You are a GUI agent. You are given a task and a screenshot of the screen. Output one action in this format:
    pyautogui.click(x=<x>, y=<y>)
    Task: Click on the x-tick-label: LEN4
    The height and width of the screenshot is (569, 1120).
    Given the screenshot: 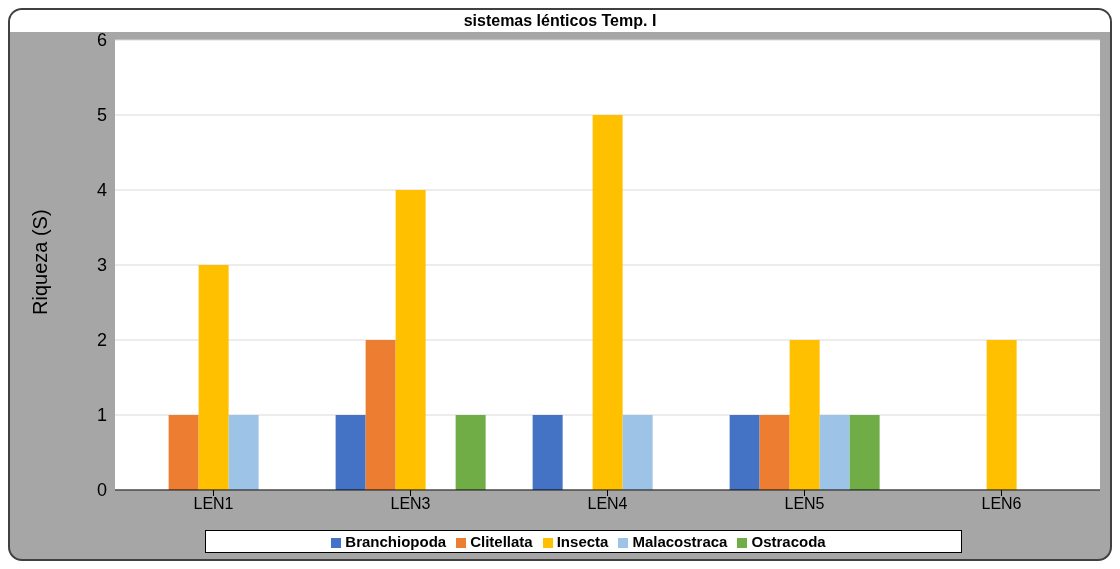 What is the action you would take?
    pyautogui.click(x=607, y=504)
    